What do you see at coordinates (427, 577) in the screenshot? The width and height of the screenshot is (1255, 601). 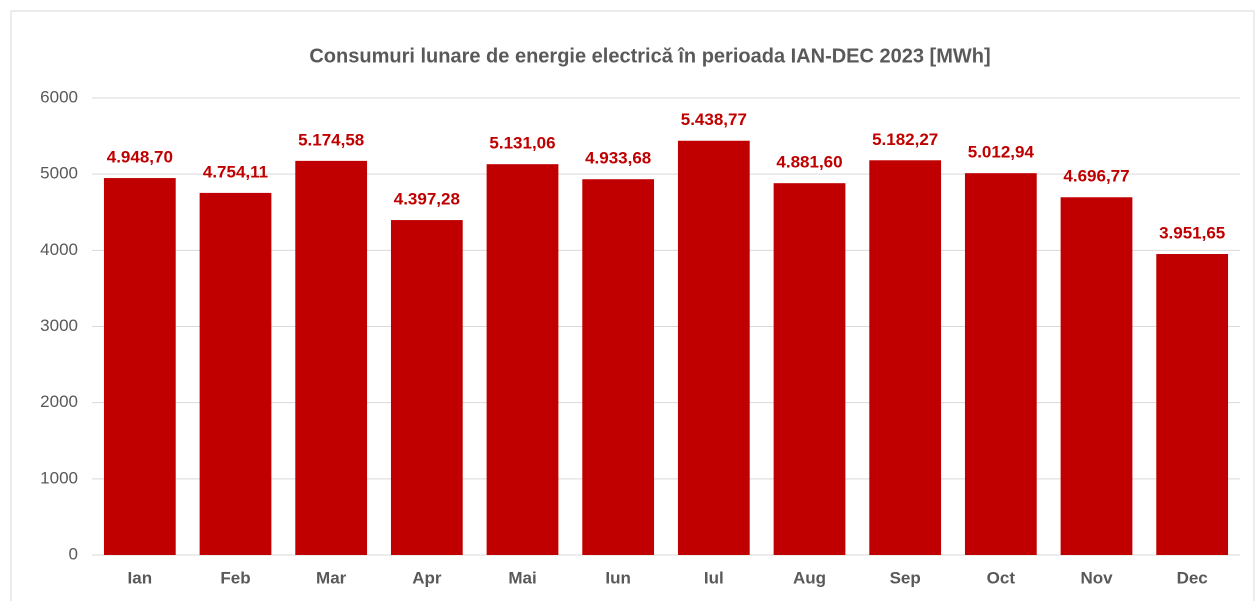 I see `x-tick-label: Apr` at bounding box center [427, 577].